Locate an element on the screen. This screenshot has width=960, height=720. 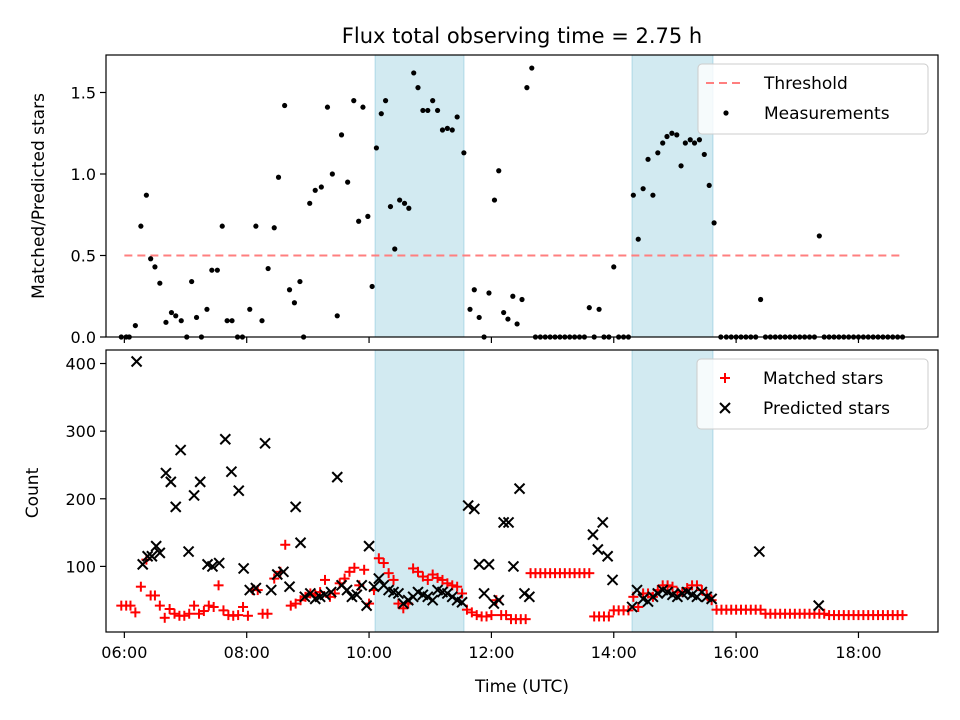
bottom-legend: Matched stars Predicted stars is located at coordinates (812, 394).